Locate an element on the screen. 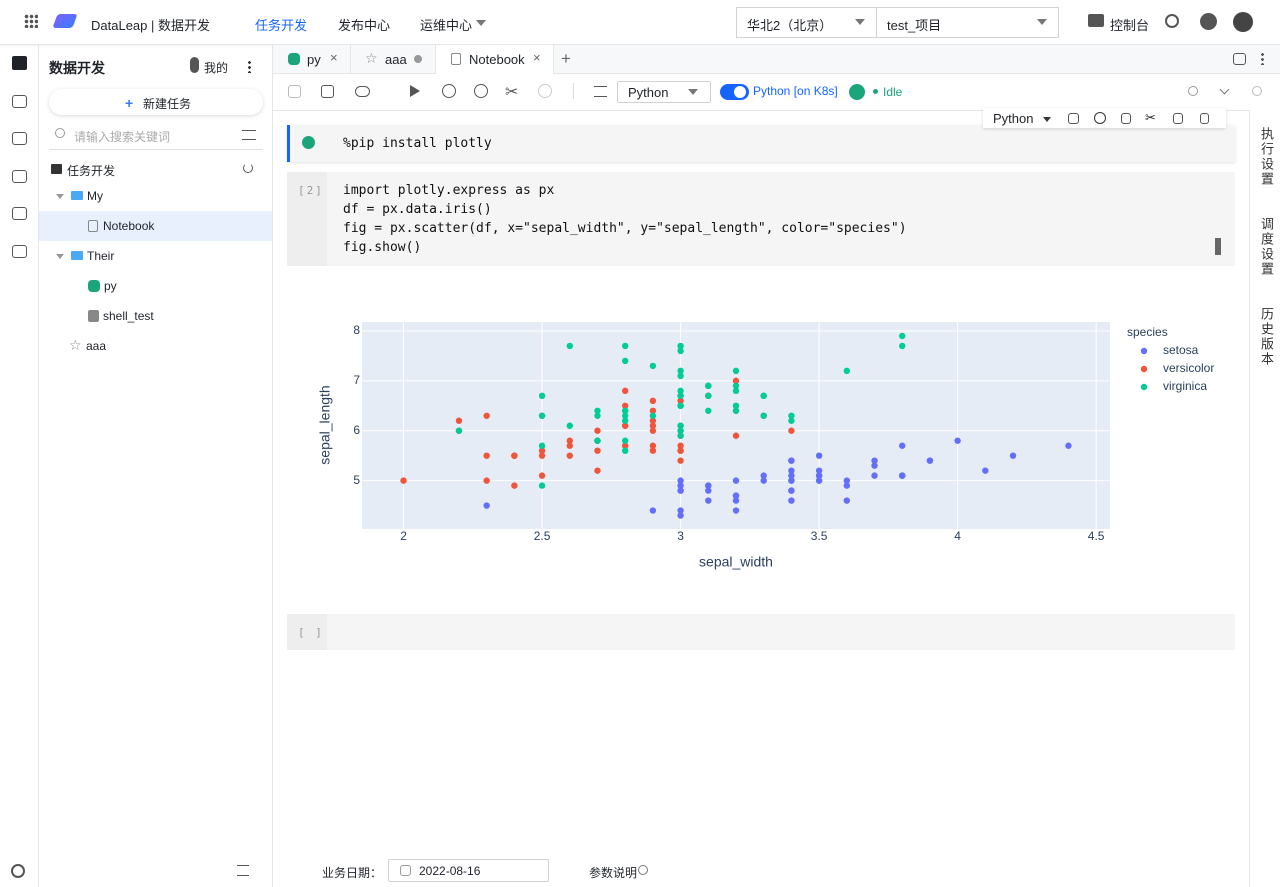 Image resolution: width=1280 pixels, height=887 pixels. toggle is located at coordinates (194, 65).